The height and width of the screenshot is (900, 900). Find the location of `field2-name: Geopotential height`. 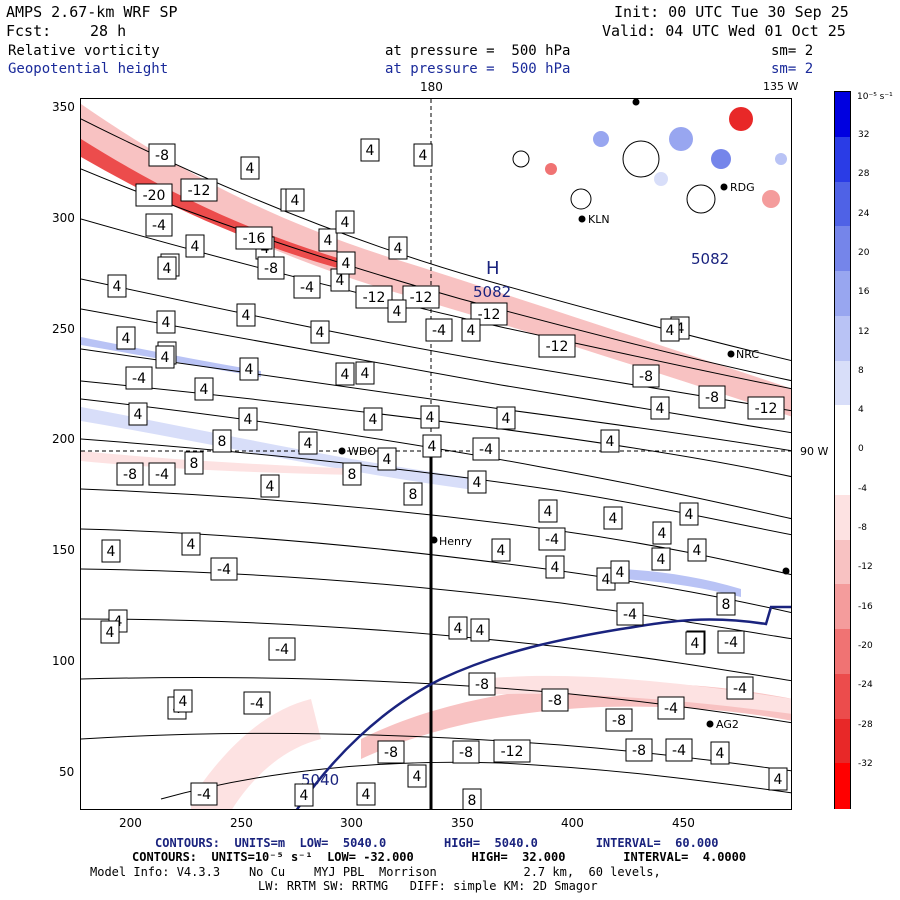

field2-name: Geopotential height is located at coordinates (88, 69).